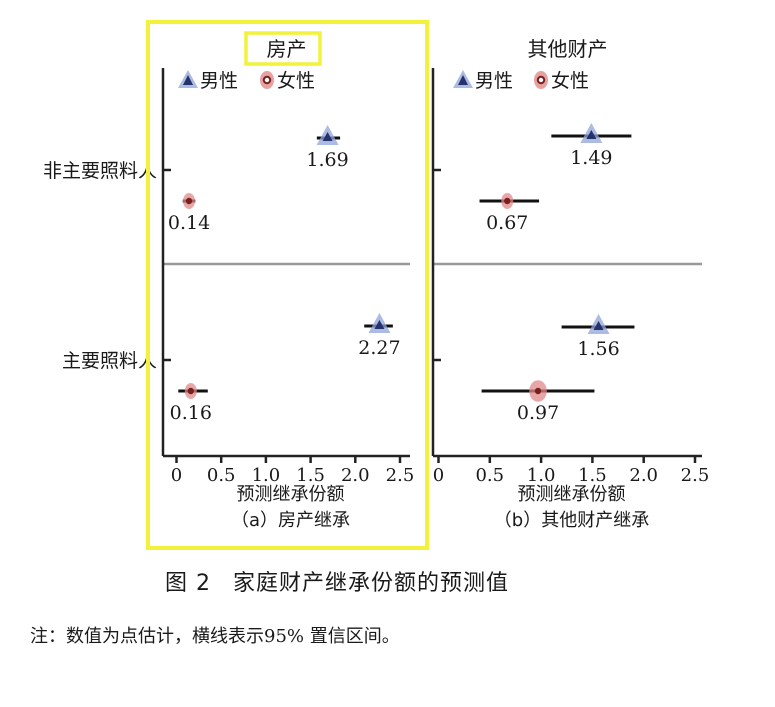 This screenshot has width=775, height=707. What do you see at coordinates (191, 413) in the screenshot?
I see `data-label: 0.16` at bounding box center [191, 413].